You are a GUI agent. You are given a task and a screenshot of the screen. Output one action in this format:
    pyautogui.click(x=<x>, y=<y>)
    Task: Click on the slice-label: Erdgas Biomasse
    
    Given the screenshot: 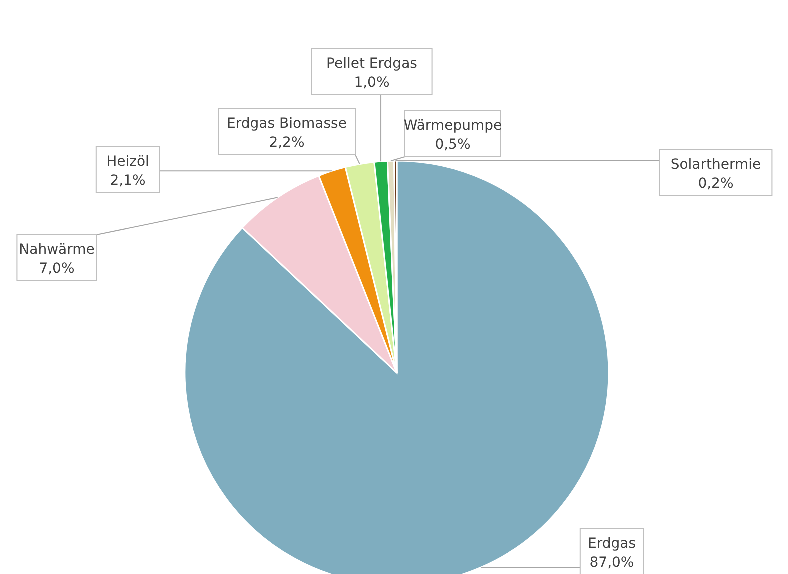 What is the action you would take?
    pyautogui.click(x=287, y=124)
    